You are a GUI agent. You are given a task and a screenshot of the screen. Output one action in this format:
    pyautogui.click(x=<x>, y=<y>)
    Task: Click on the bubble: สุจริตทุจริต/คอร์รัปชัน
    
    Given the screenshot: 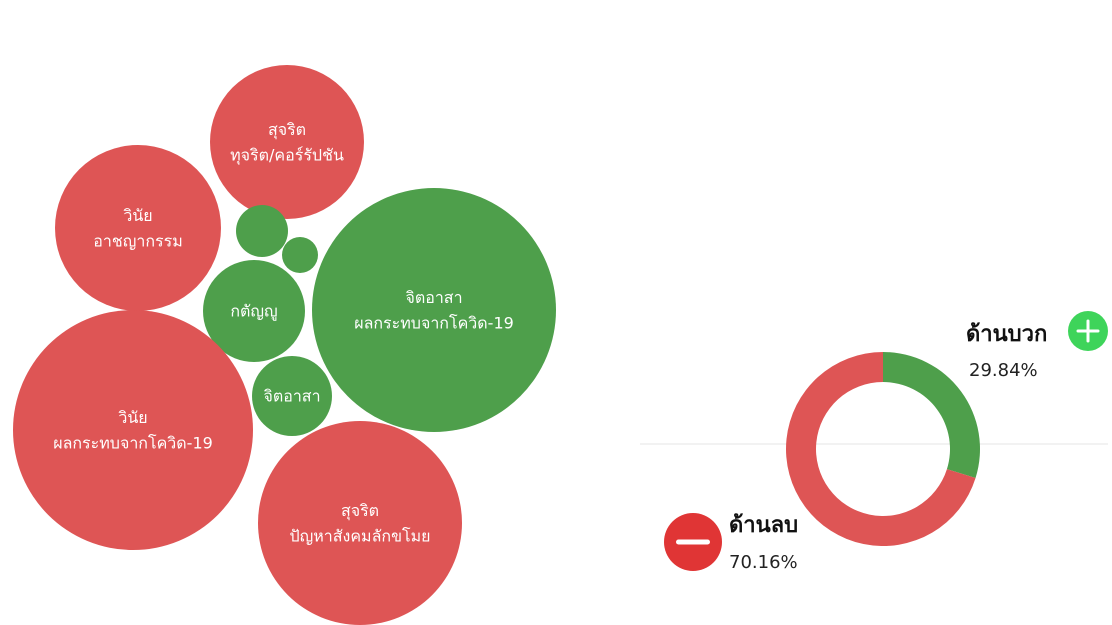 What is the action you would take?
    pyautogui.click(x=287, y=142)
    